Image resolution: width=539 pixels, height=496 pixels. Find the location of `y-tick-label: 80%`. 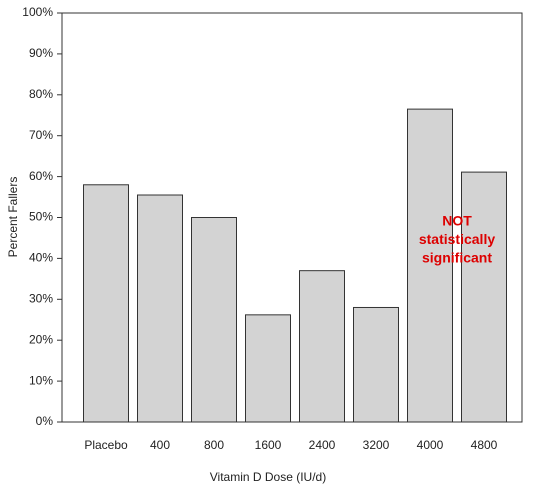

y-tick-label: 80% is located at coordinates (41, 94).